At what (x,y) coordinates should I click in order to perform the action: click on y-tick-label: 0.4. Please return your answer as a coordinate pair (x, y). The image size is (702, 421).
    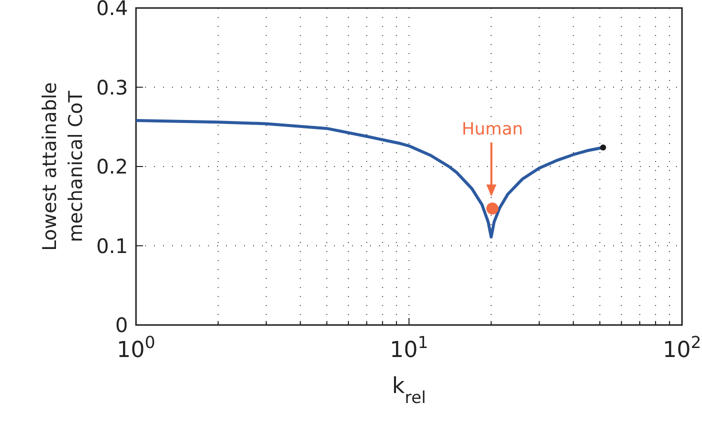
    Looking at the image, I should click on (112, 10).